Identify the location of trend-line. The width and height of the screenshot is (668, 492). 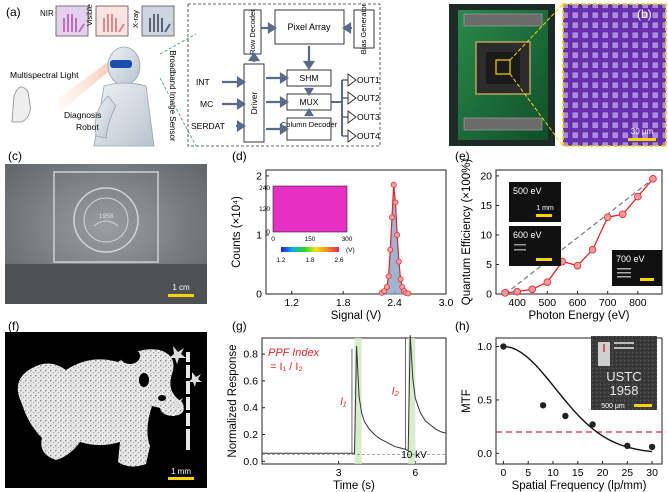
(579, 236).